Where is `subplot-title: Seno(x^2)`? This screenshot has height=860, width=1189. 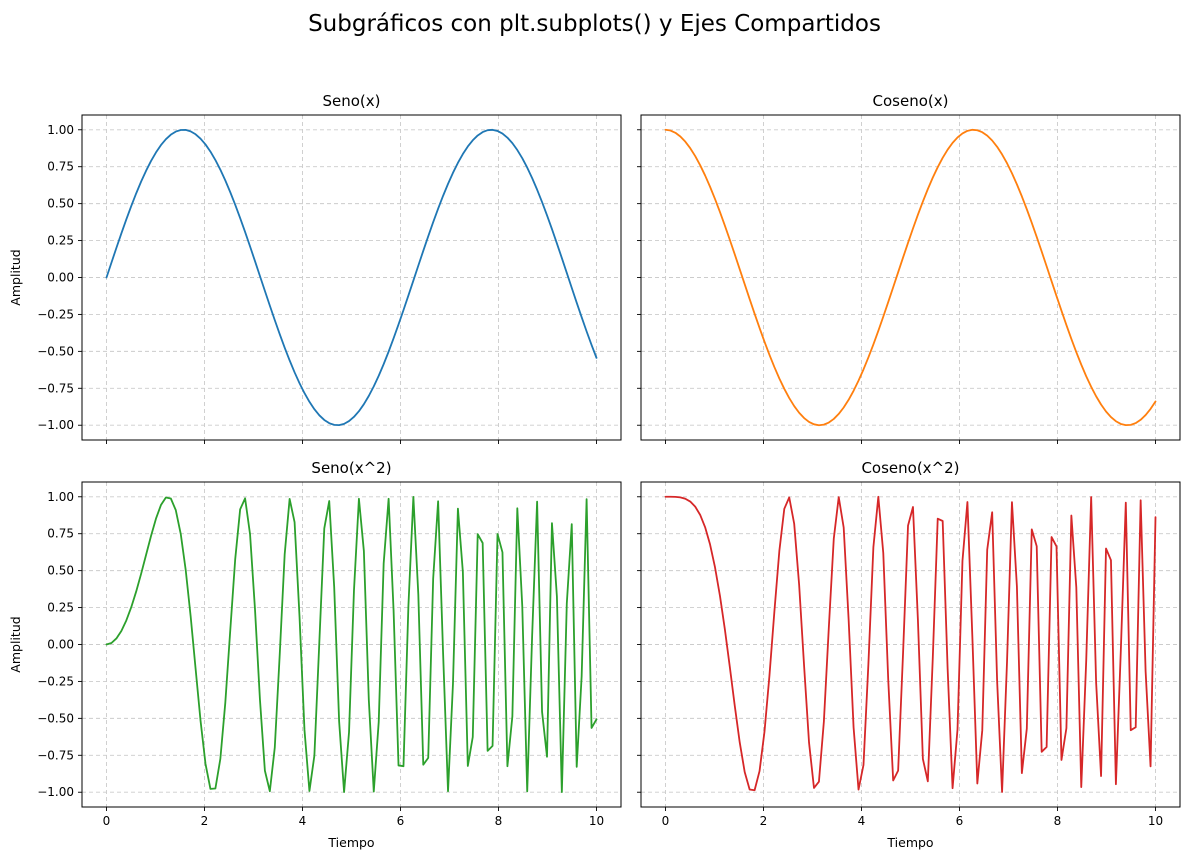
subplot-title: Seno(x^2) is located at coordinates (351, 468).